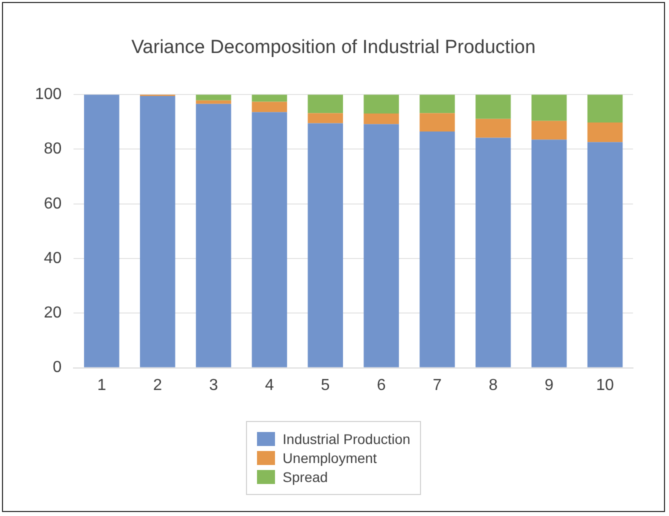  What do you see at coordinates (157, 385) in the screenshot?
I see `x-tick-label: 2` at bounding box center [157, 385].